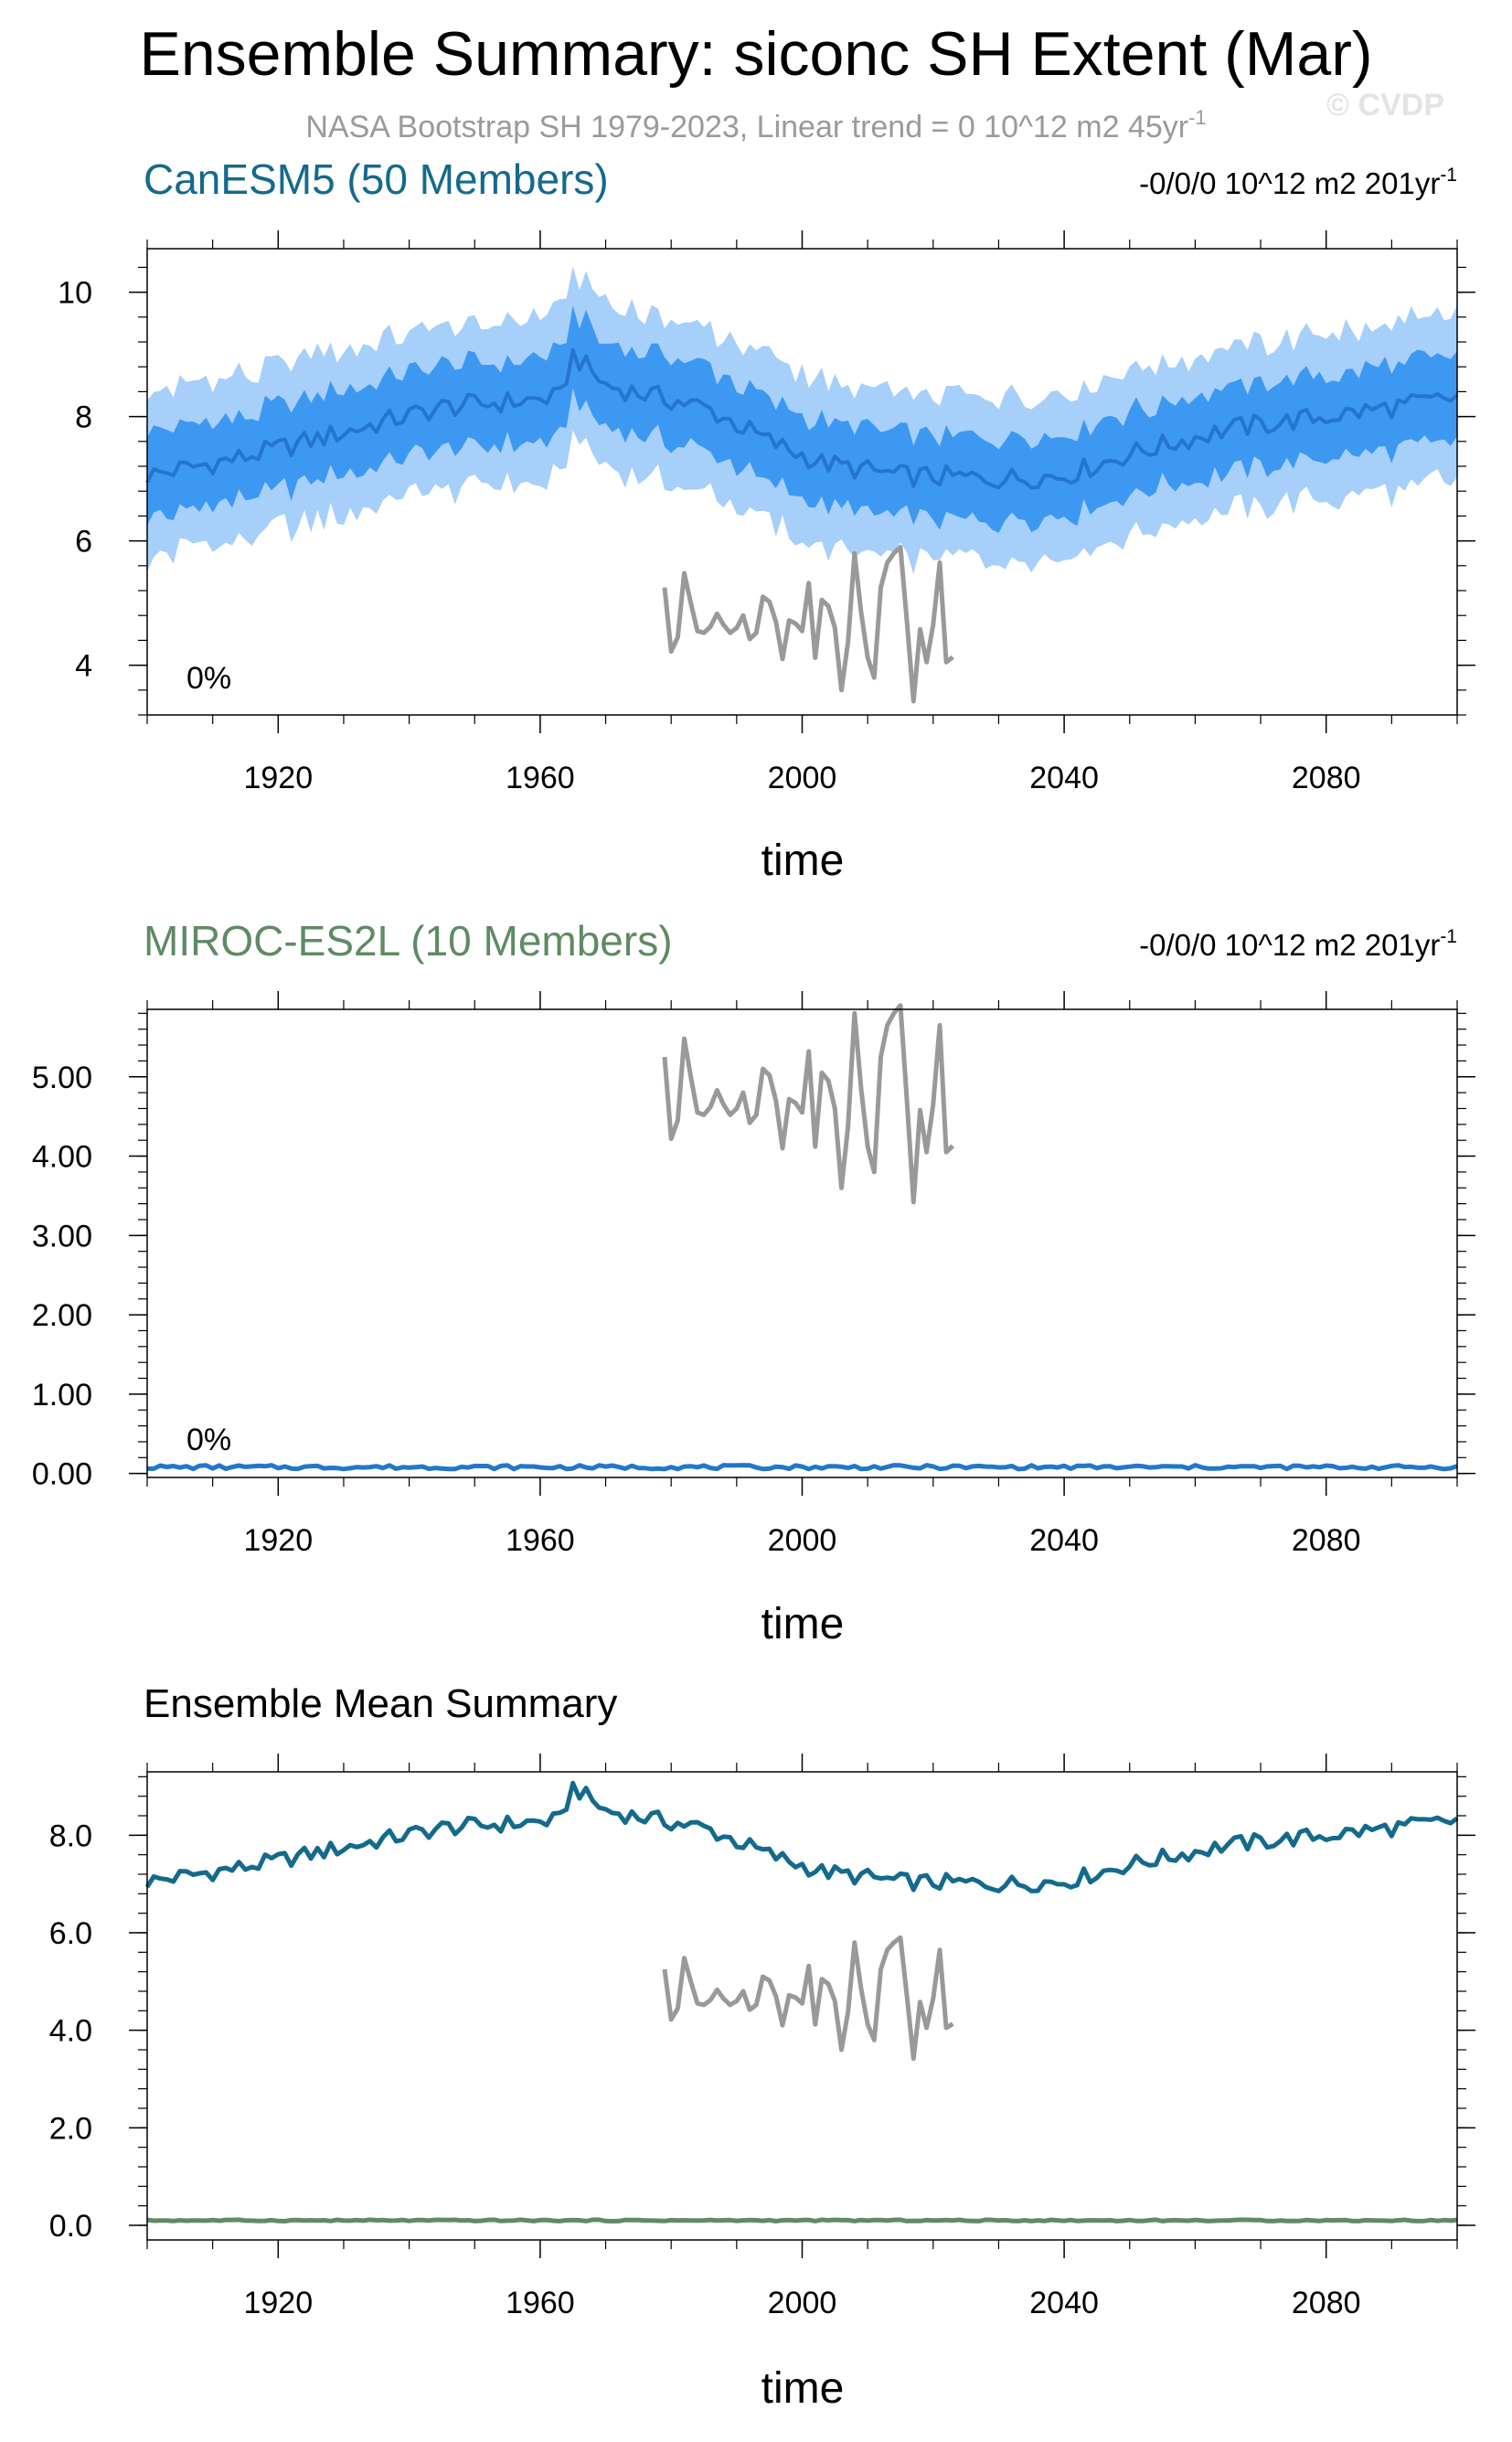 The height and width of the screenshot is (2442, 1512). Describe the element at coordinates (755, 54) in the screenshot. I see `figure-title: Ensemble Summary: siconc SH Extent (Mar)` at that location.